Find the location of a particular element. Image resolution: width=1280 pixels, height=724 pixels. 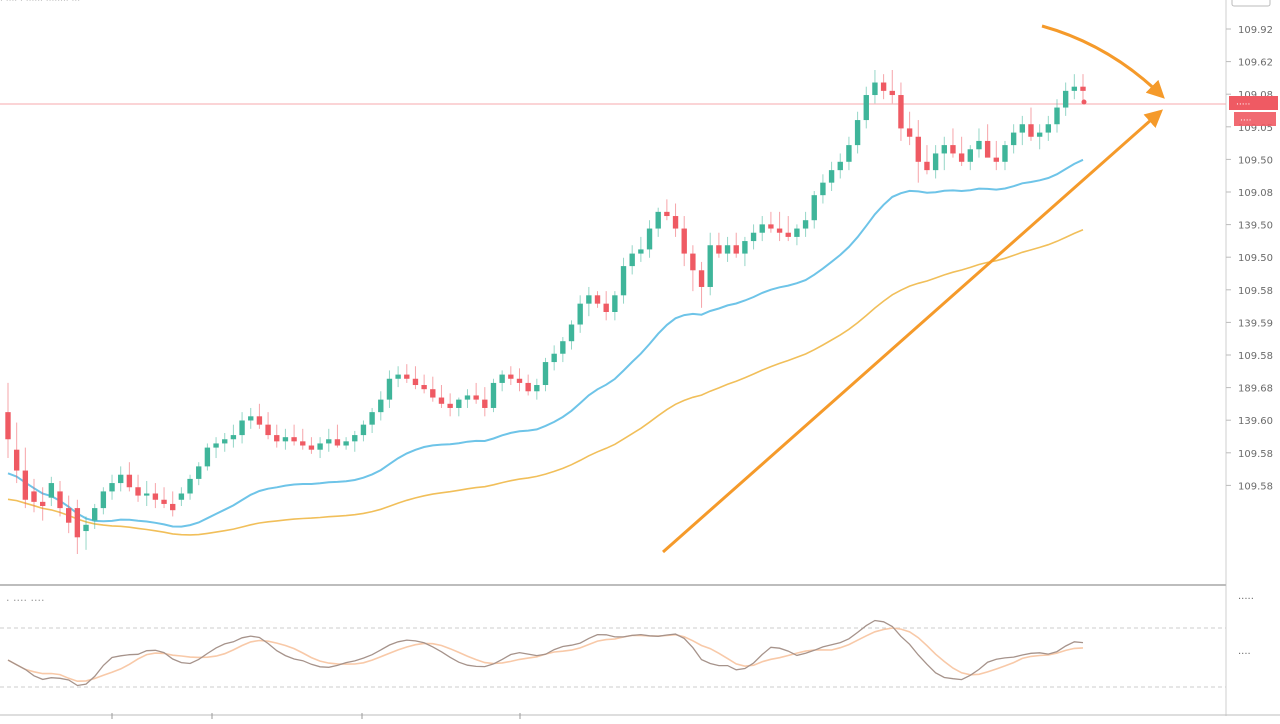

oscillator-title: · ···· ···· is located at coordinates (25, 600).